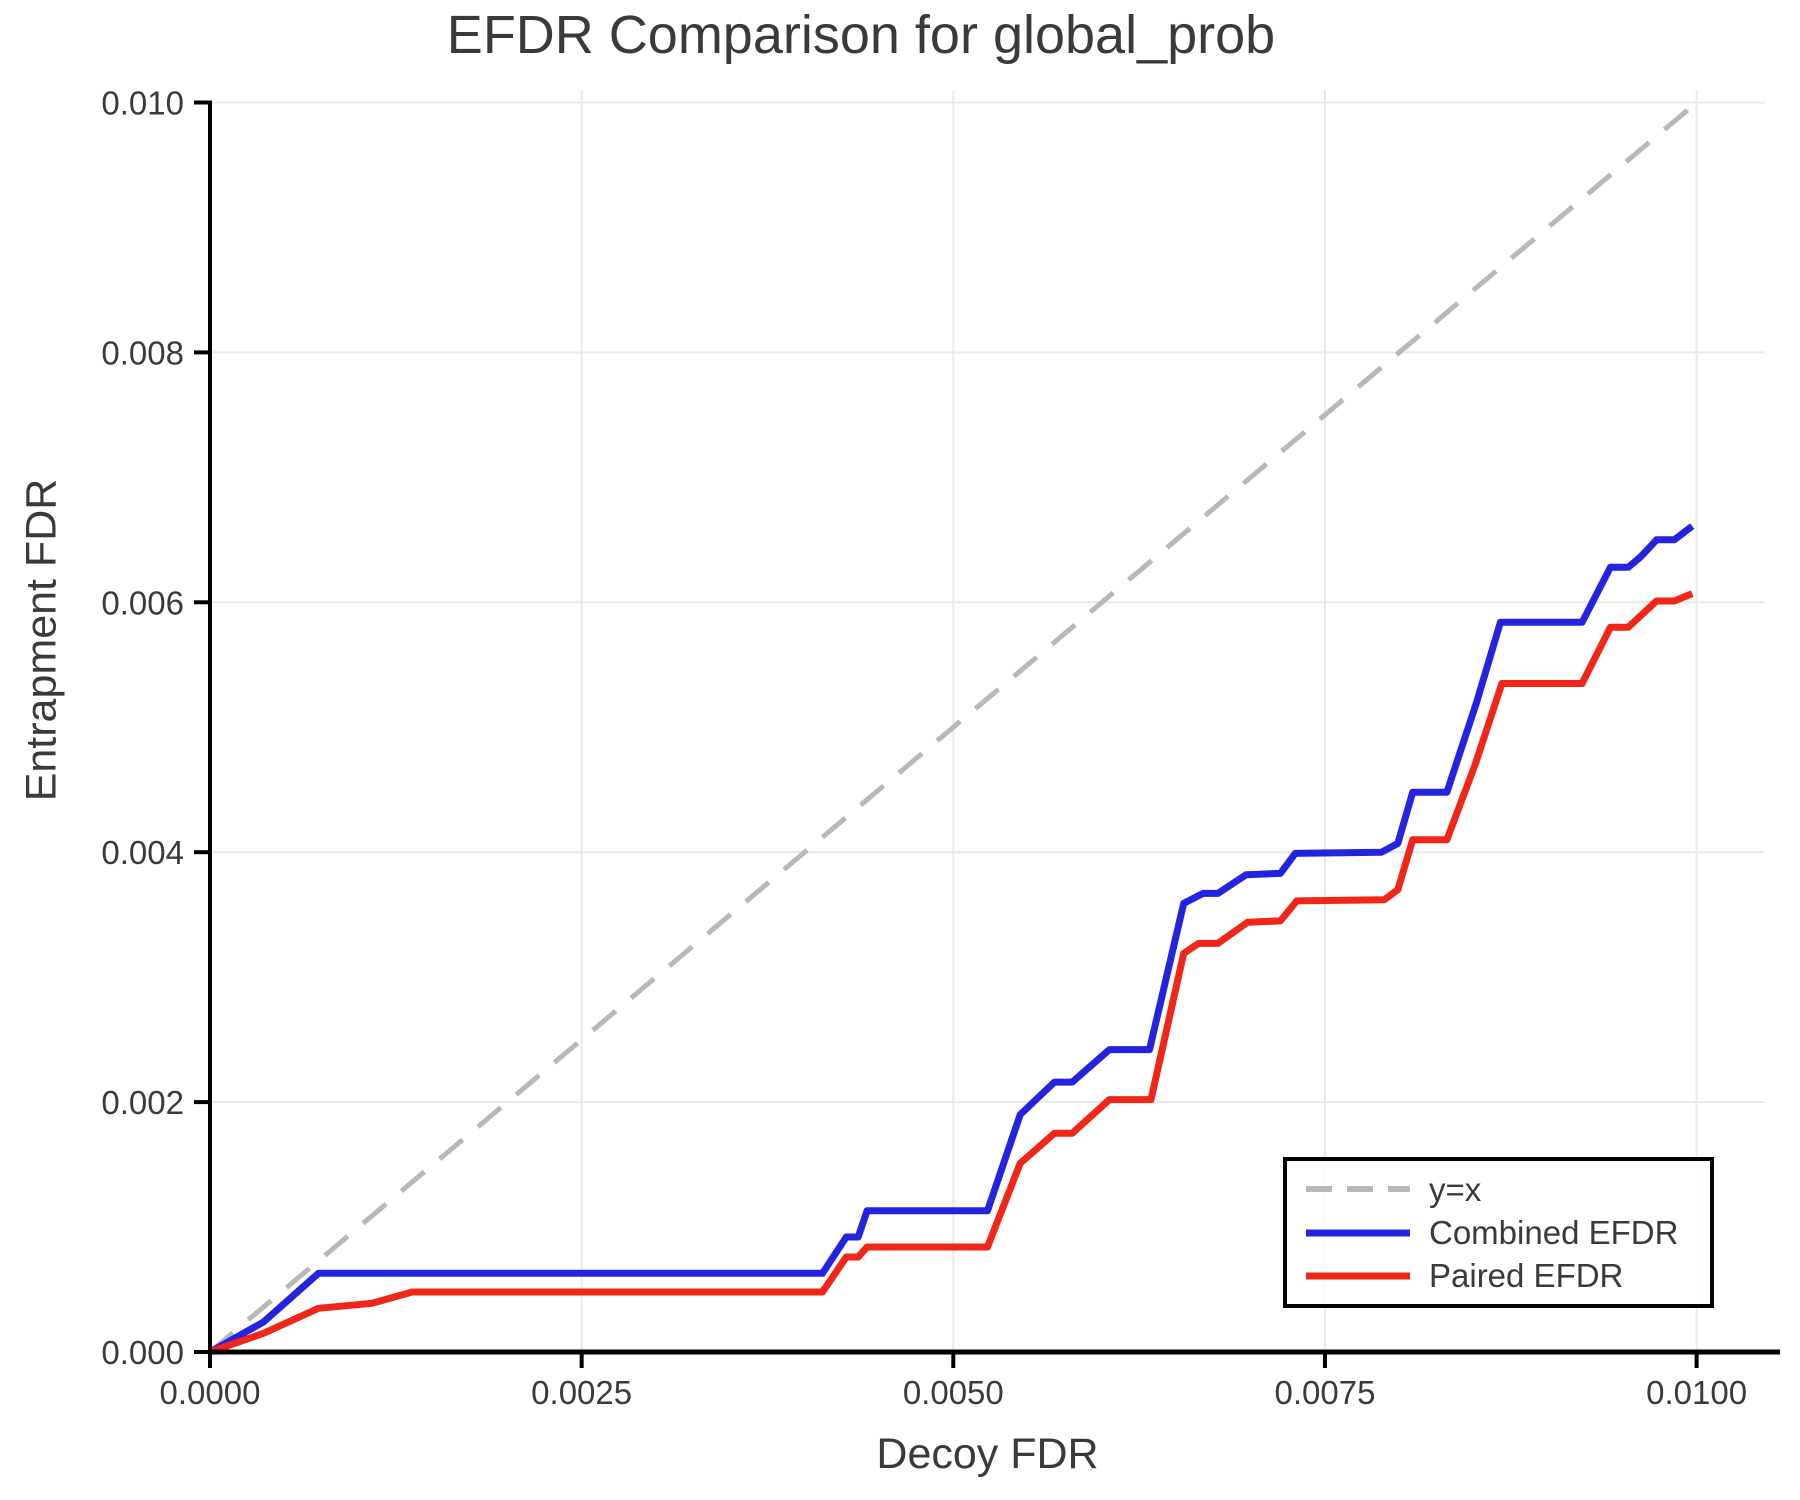  I want to click on x-tick-label: 0.0025, so click(581, 1392).